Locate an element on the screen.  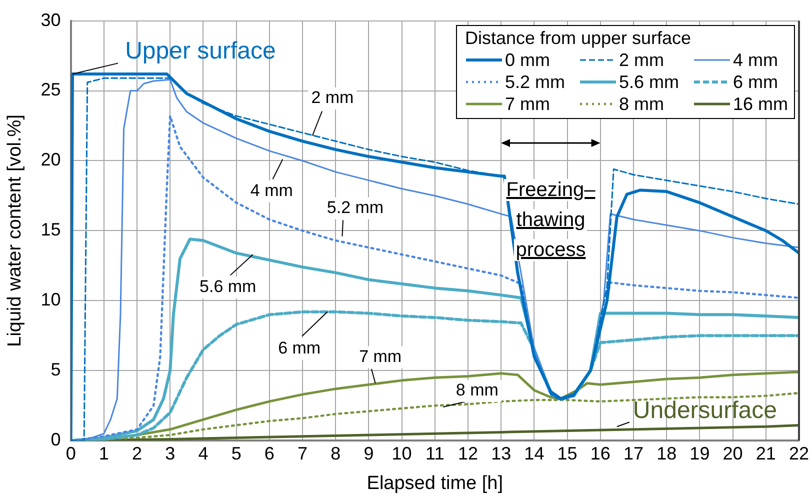
y-tick-label: 25 is located at coordinates (50, 90).